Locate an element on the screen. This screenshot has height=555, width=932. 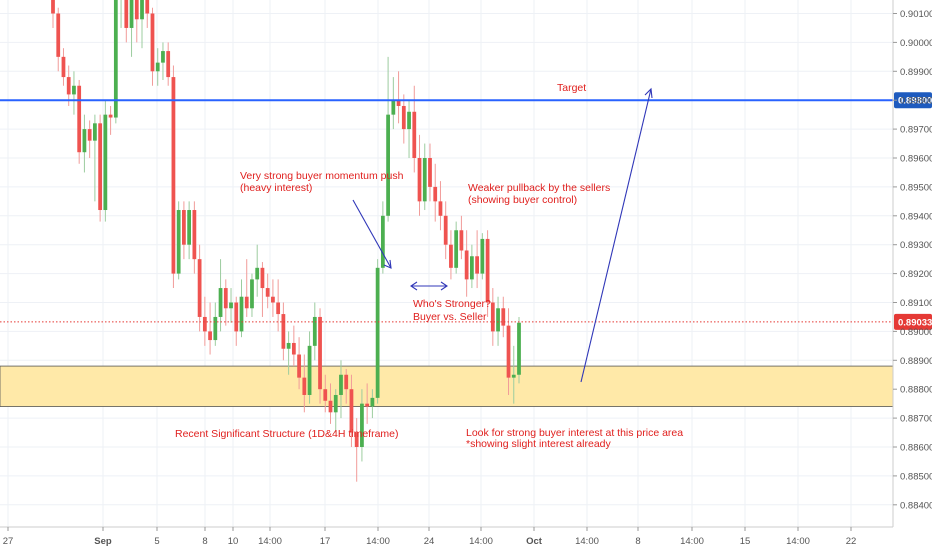
annotation-stronger-1: Who's Stronger? is located at coordinates (452, 304).